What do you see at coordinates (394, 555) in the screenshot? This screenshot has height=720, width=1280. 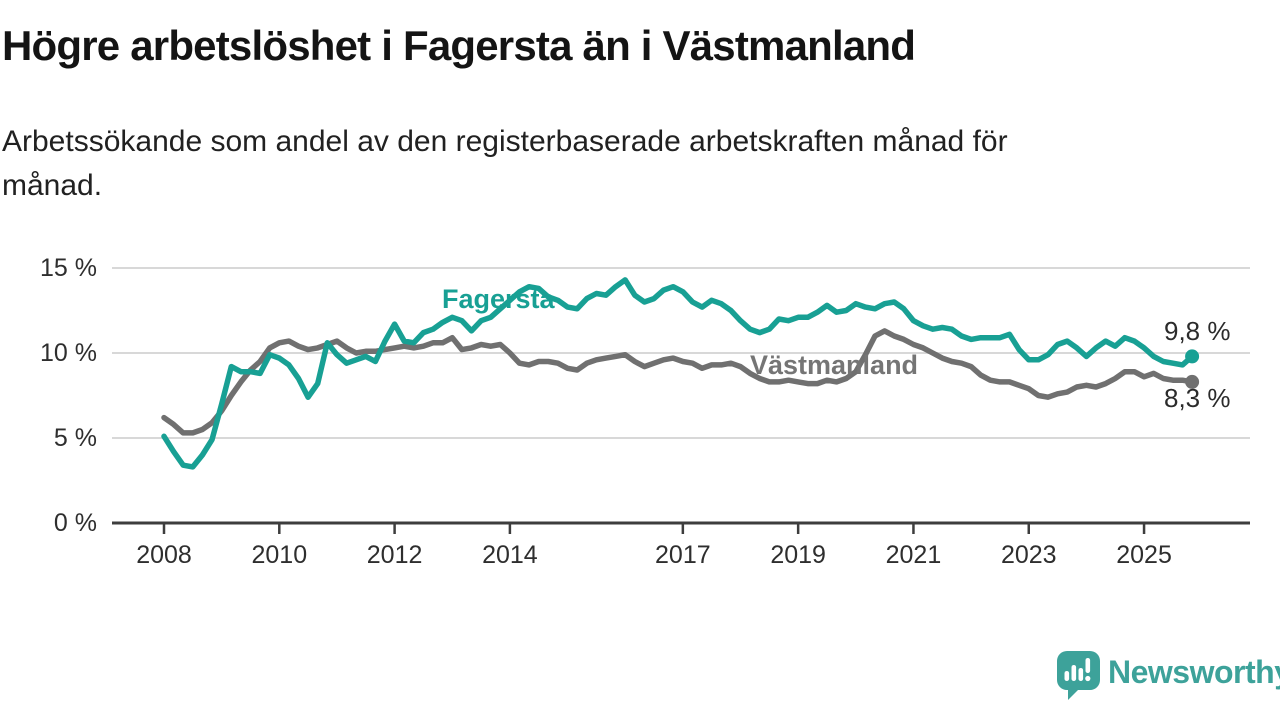 I see `x-axis-tick-label: 2012` at bounding box center [394, 555].